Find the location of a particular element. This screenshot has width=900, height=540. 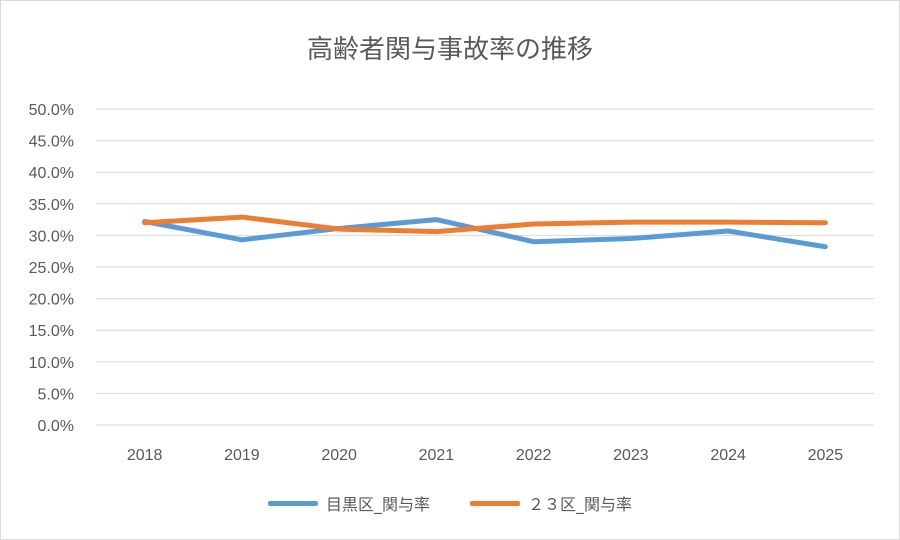

legend-item-23ku: ２３区_関与率 is located at coordinates (551, 503).